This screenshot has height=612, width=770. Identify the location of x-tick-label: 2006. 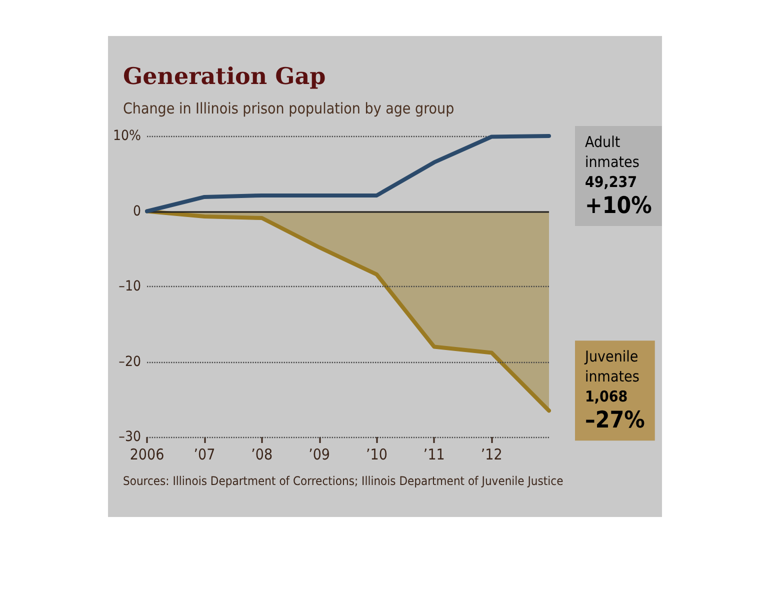
(147, 455).